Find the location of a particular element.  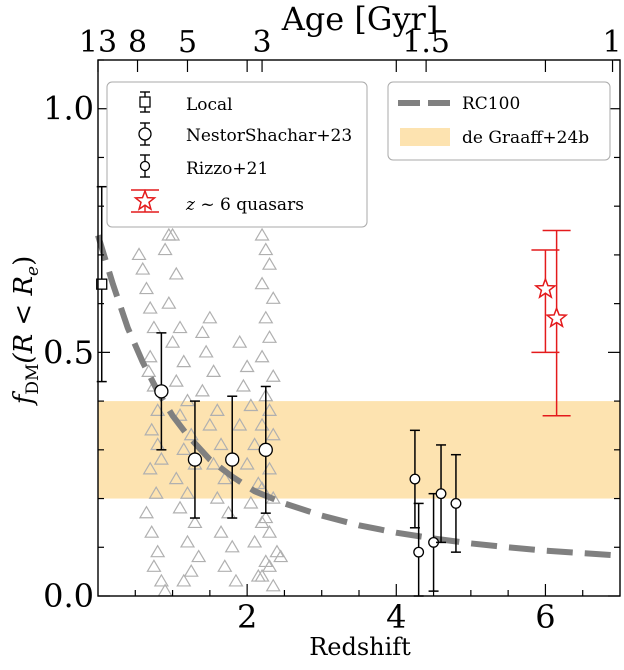

top-tick-label: 5 is located at coordinates (187, 42).